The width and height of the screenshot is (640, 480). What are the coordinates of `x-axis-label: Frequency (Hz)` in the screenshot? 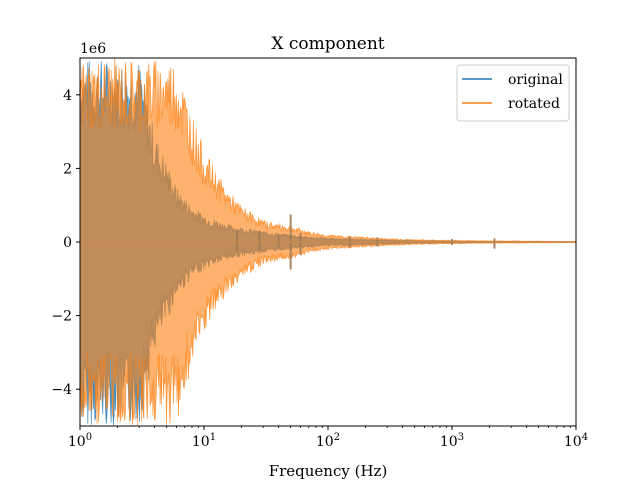 It's located at (328, 471).